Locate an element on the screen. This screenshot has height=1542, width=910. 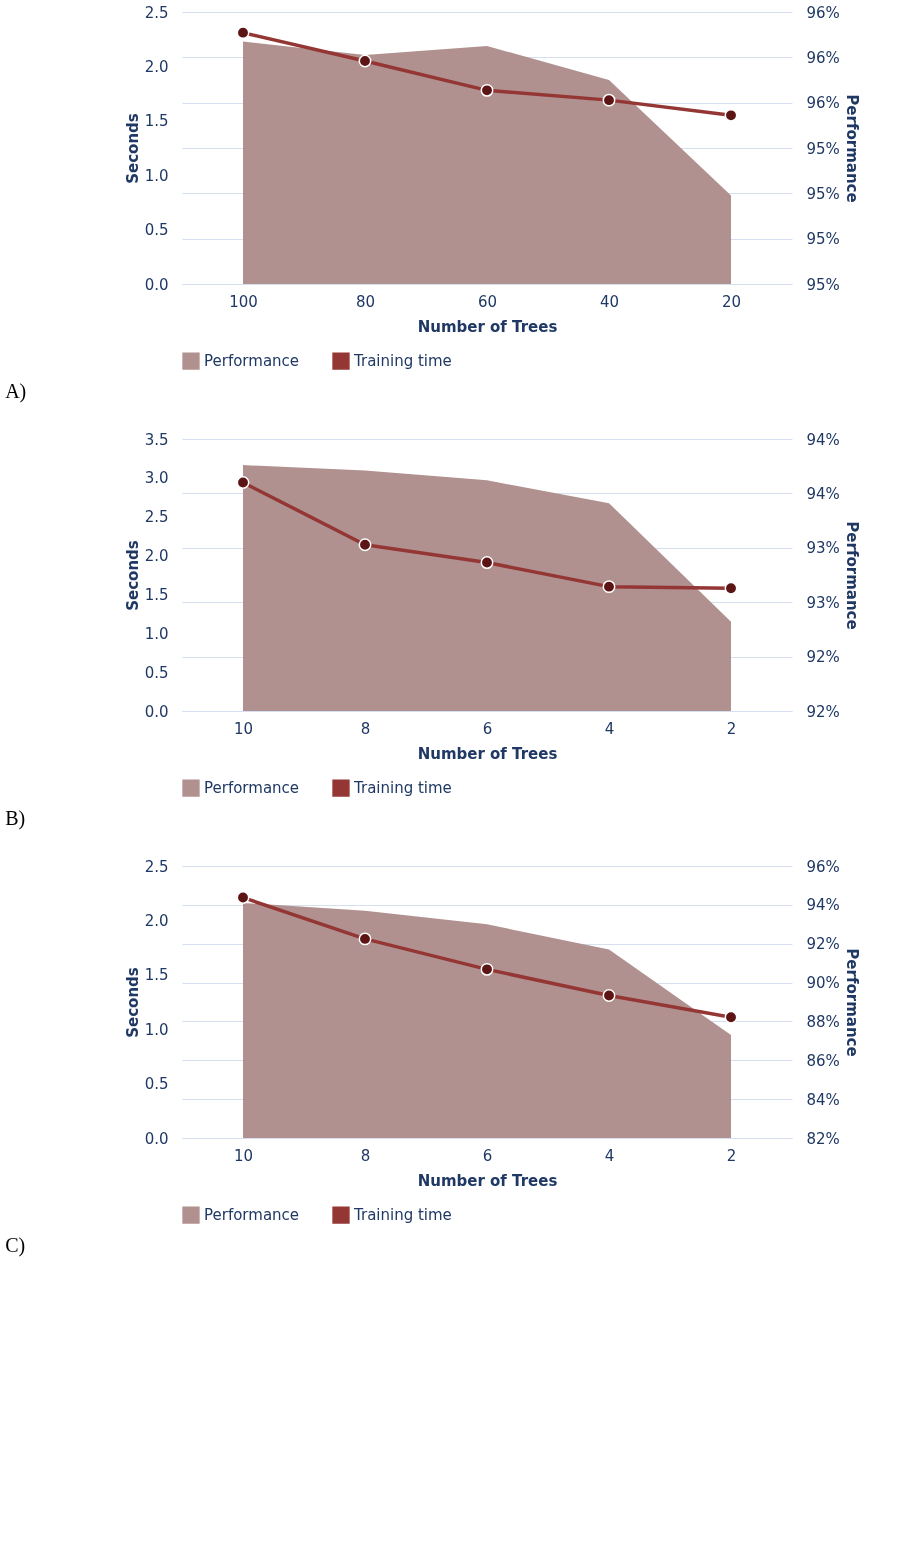
y2-tick-label: 88% is located at coordinates (823, 1021).